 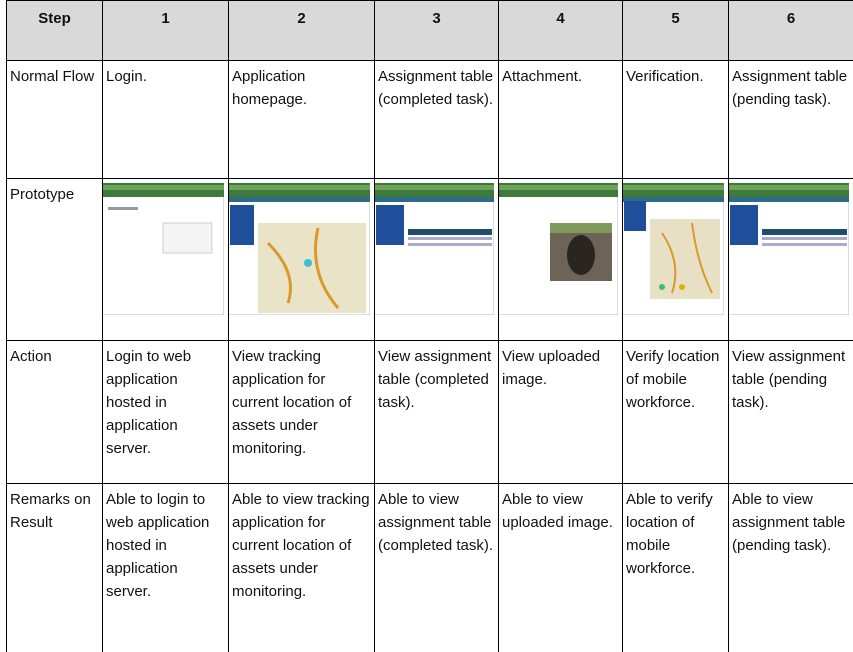 What do you see at coordinates (165, 119) in the screenshot?
I see `cell: Login.` at bounding box center [165, 119].